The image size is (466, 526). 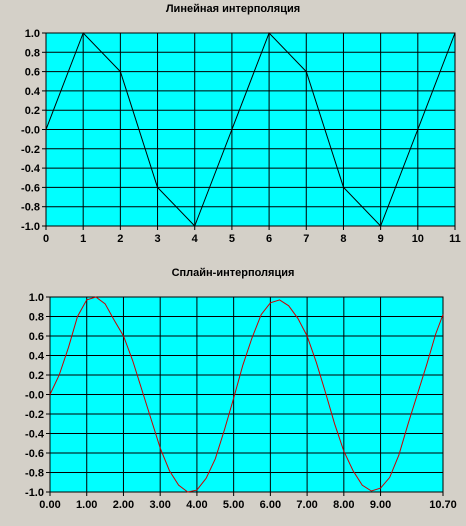 I want to click on x-tick-label: 9.00, so click(x=380, y=505).